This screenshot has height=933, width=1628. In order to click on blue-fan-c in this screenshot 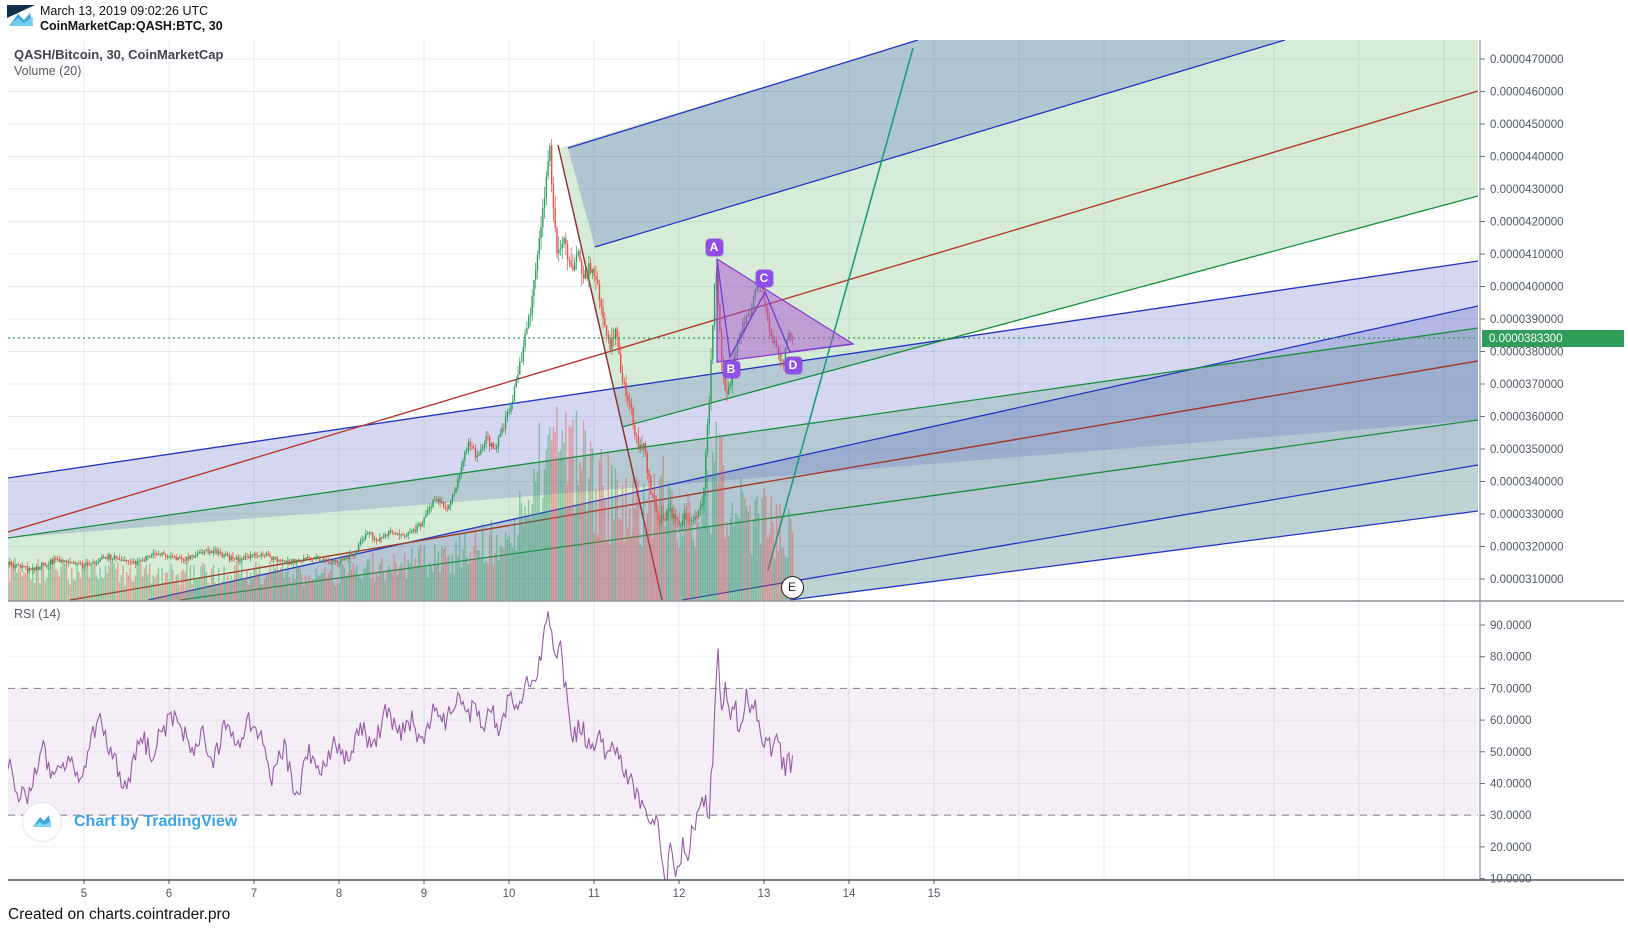, I will do `click(1133, 555)`.